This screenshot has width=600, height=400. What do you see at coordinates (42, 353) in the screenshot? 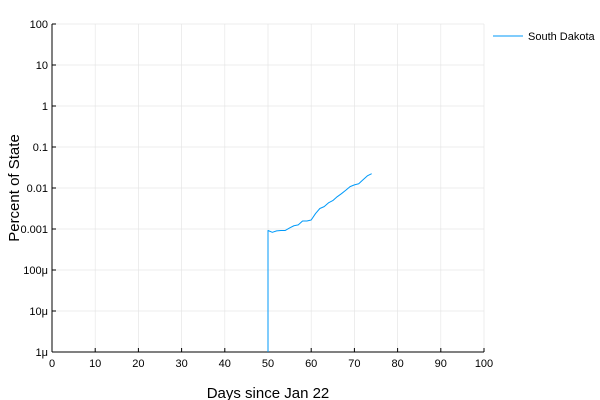
I see `y-tick-label: 1μ` at bounding box center [42, 353].